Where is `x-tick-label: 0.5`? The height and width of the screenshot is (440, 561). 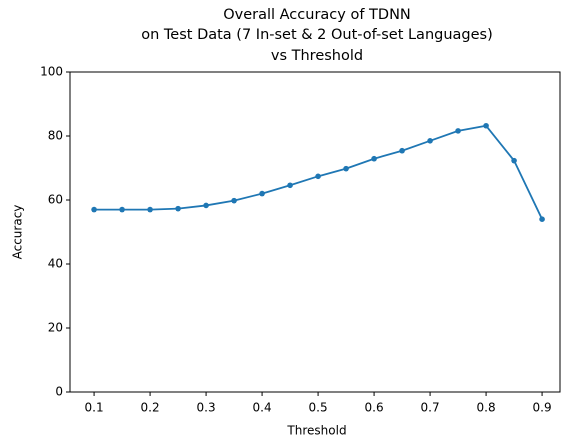
x-tick-label: 0.5 is located at coordinates (318, 408).